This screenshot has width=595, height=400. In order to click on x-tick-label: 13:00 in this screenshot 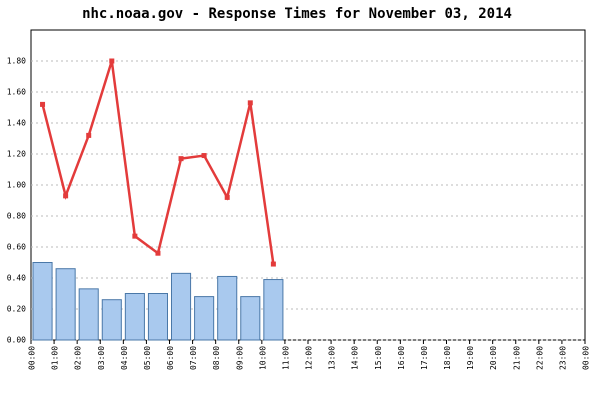, I will do `click(332, 358)`.